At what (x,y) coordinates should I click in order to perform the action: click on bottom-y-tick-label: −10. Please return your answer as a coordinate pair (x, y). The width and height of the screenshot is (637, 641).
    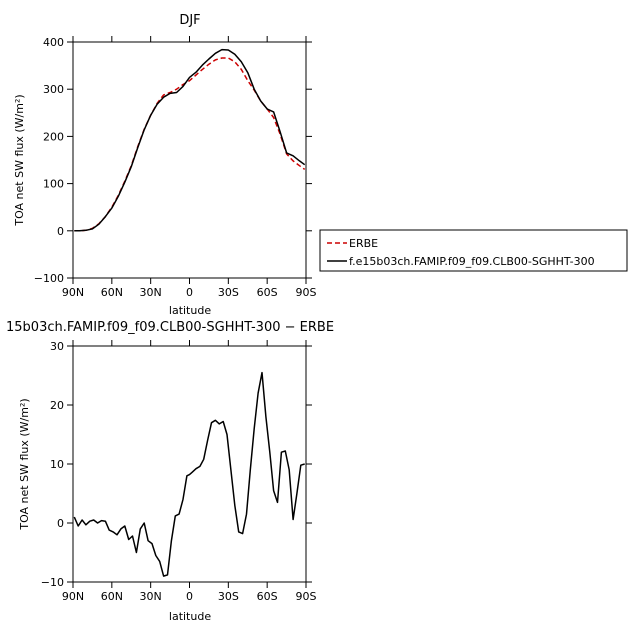
    Looking at the image, I should click on (52, 582).